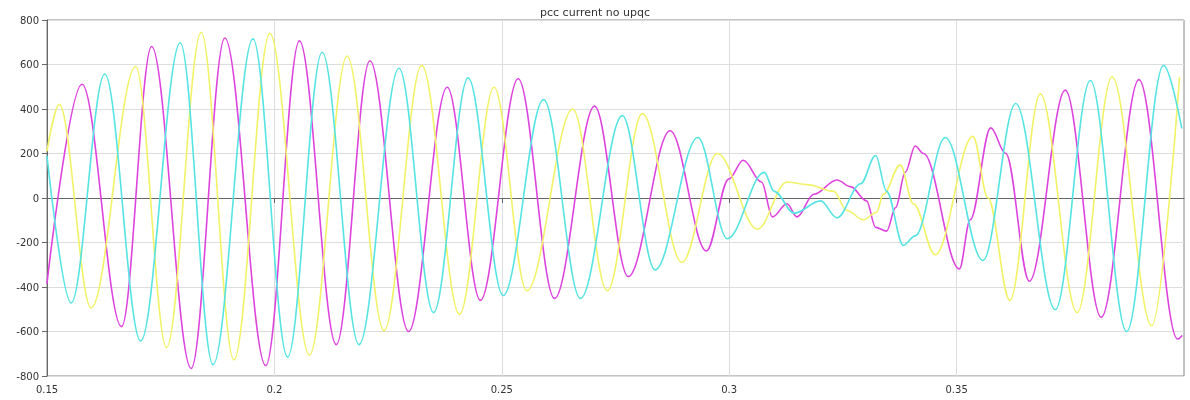 The width and height of the screenshot is (1190, 400). I want to click on y-tick-label: -200, so click(27, 242).